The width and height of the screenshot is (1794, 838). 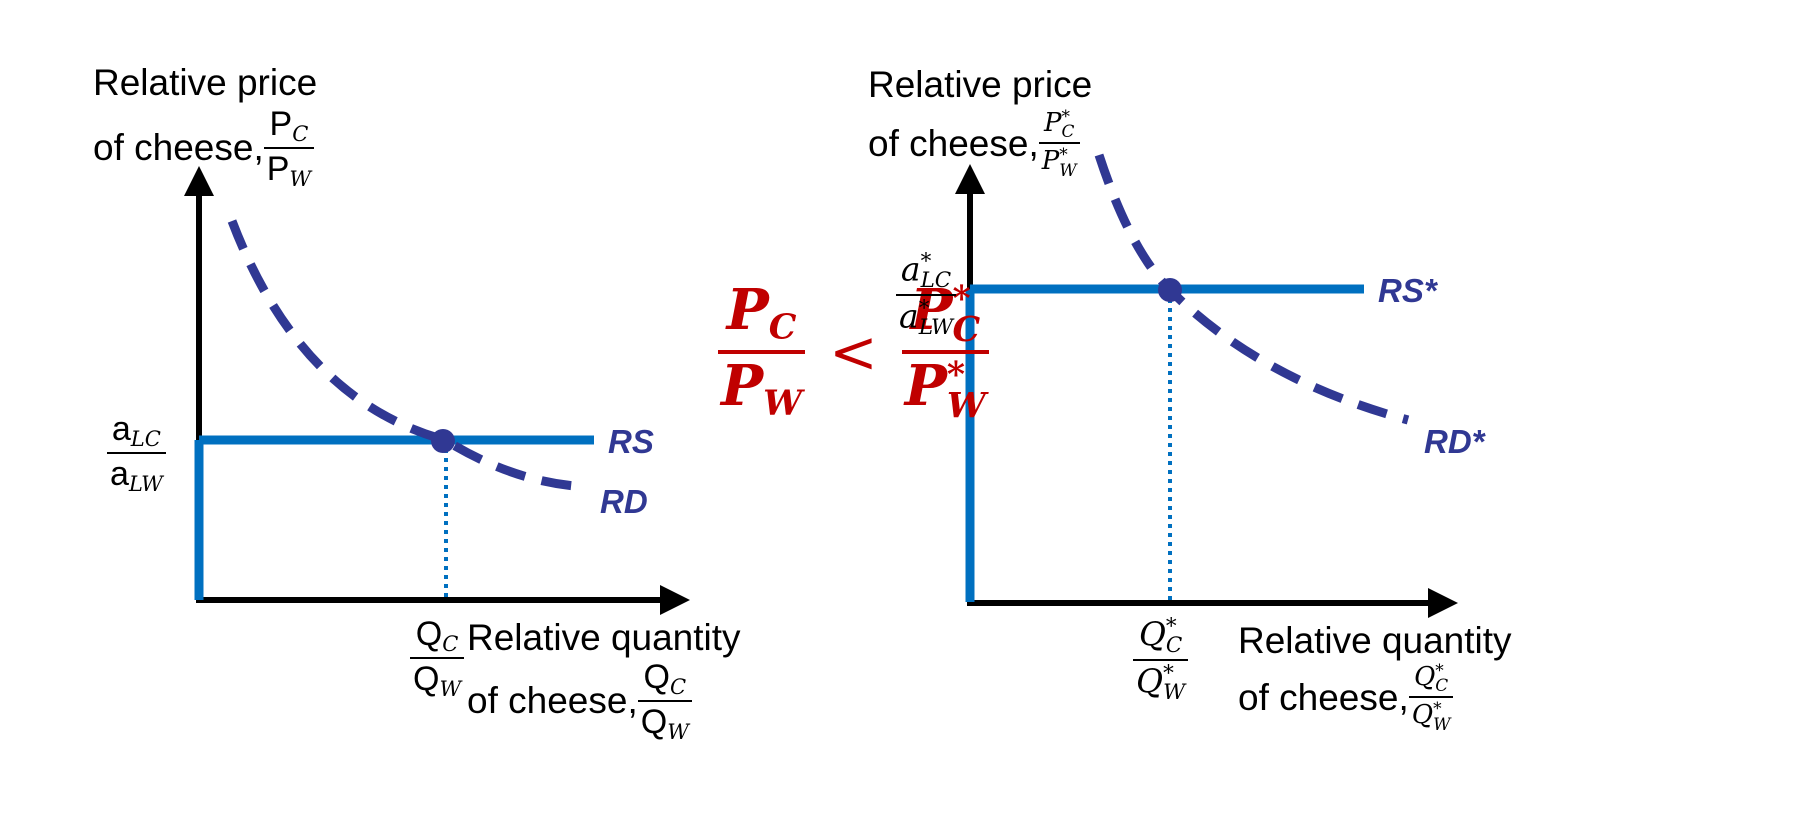 What do you see at coordinates (955, 374) in the screenshot?
I see `ineq-rhs-den-sup: *` at bounding box center [955, 374].